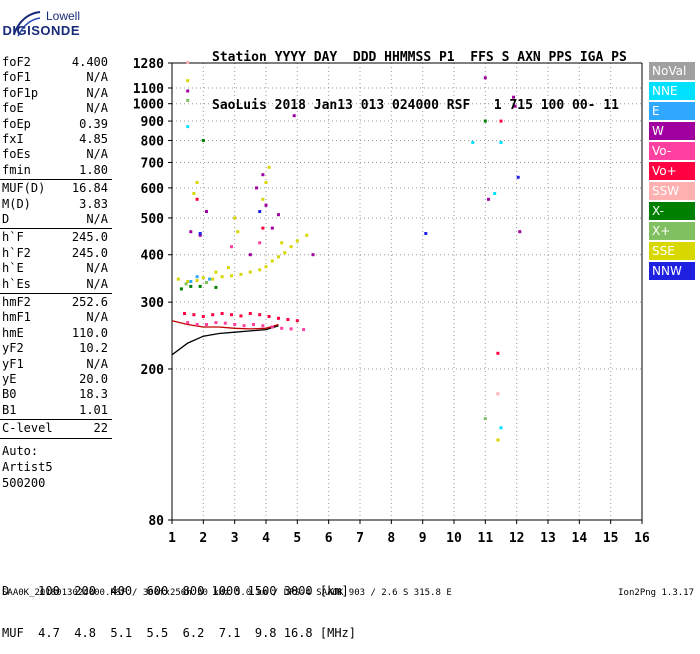  I want to click on y-tick-label: 800, so click(153, 141).